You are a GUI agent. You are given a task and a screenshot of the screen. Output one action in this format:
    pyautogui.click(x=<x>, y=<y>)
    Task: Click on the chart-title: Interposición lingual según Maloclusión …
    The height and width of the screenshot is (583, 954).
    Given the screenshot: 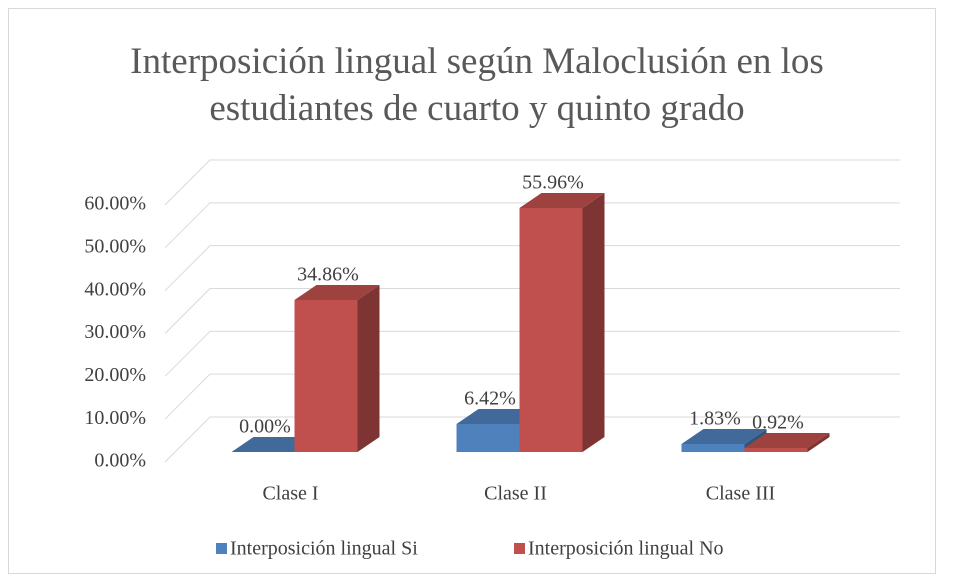 What is the action you would take?
    pyautogui.click(x=477, y=85)
    